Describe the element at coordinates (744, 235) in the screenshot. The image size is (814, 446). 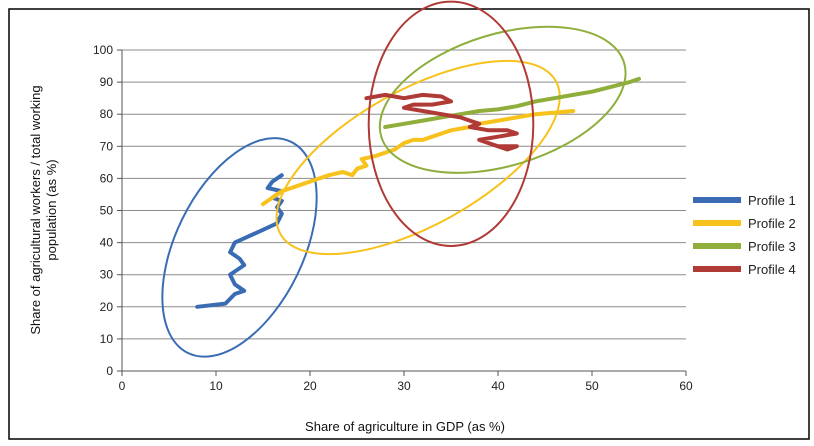
I see `legend: Profile 1 Profile 2 Profile 3 Profile 4` at that location.